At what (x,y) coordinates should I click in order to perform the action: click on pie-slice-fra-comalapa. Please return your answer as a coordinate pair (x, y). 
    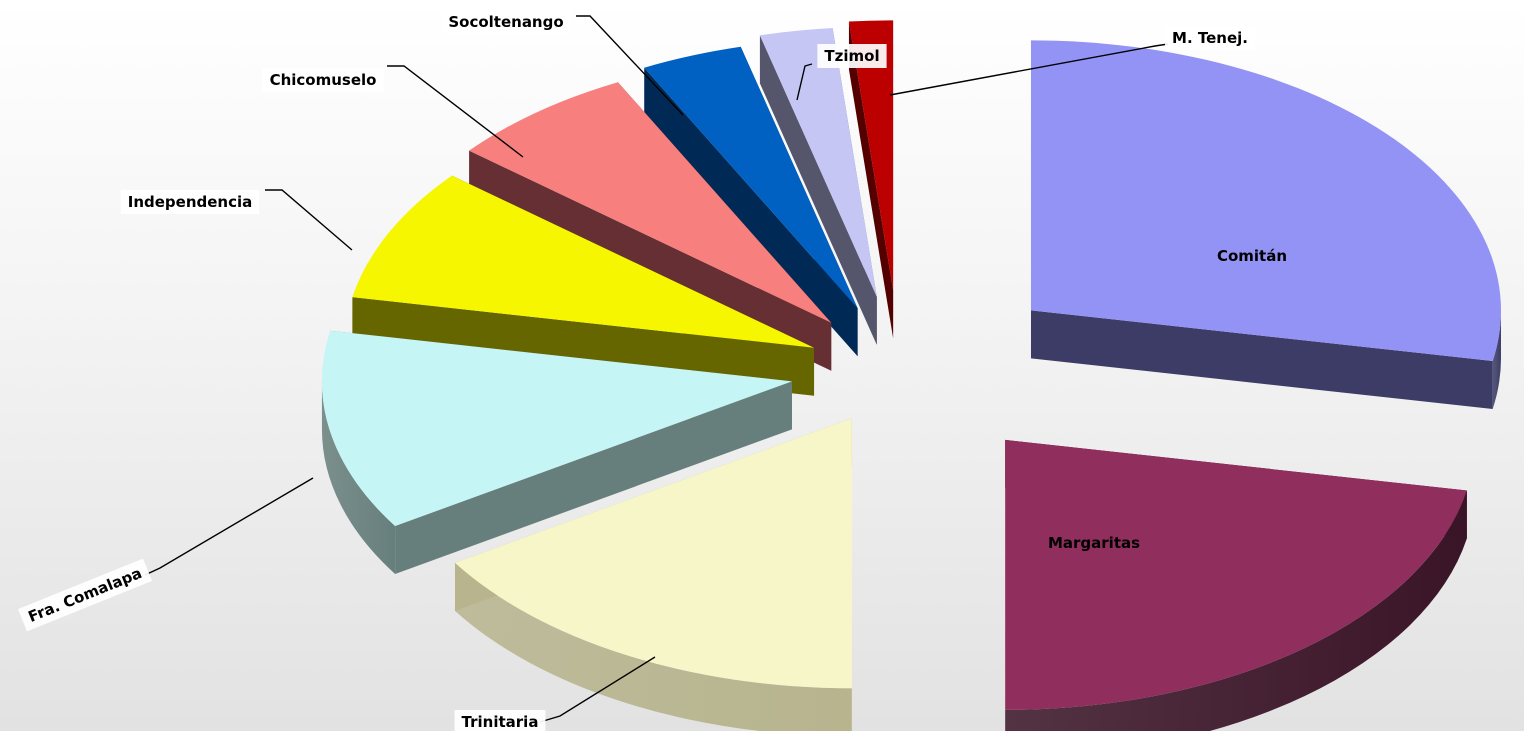
    Looking at the image, I should click on (556, 452).